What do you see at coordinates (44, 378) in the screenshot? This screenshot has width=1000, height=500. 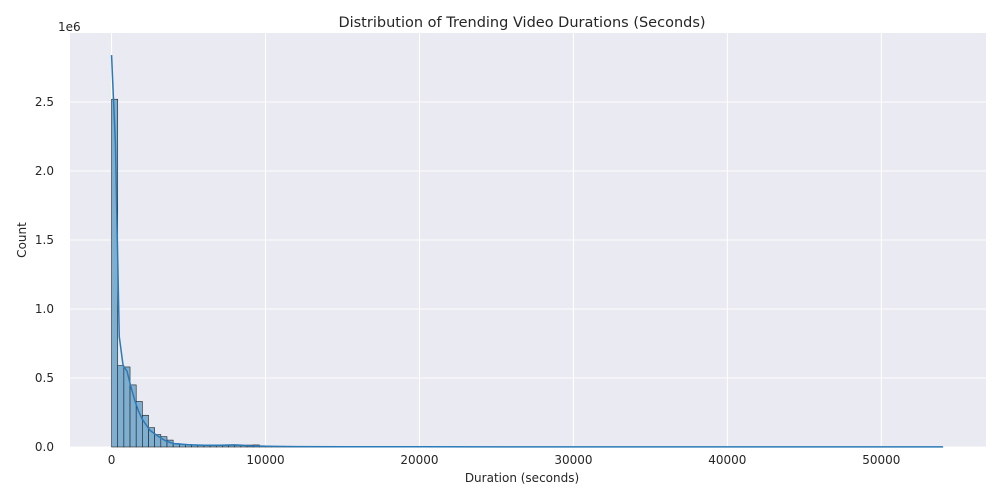 I see `y-tick-label: 0.5` at bounding box center [44, 378].